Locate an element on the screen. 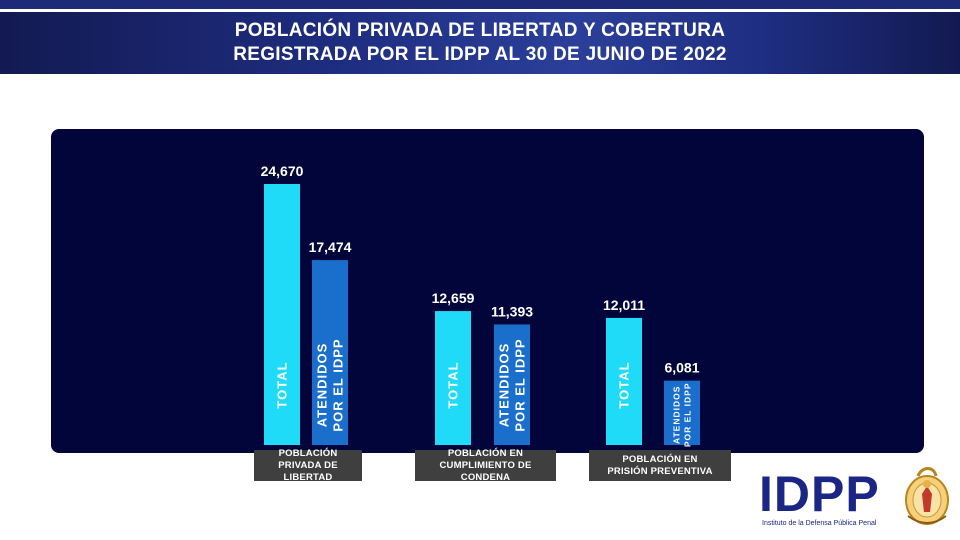 This screenshot has height=540, width=960. series-label-total-0: TOTAL is located at coordinates (282, 384).